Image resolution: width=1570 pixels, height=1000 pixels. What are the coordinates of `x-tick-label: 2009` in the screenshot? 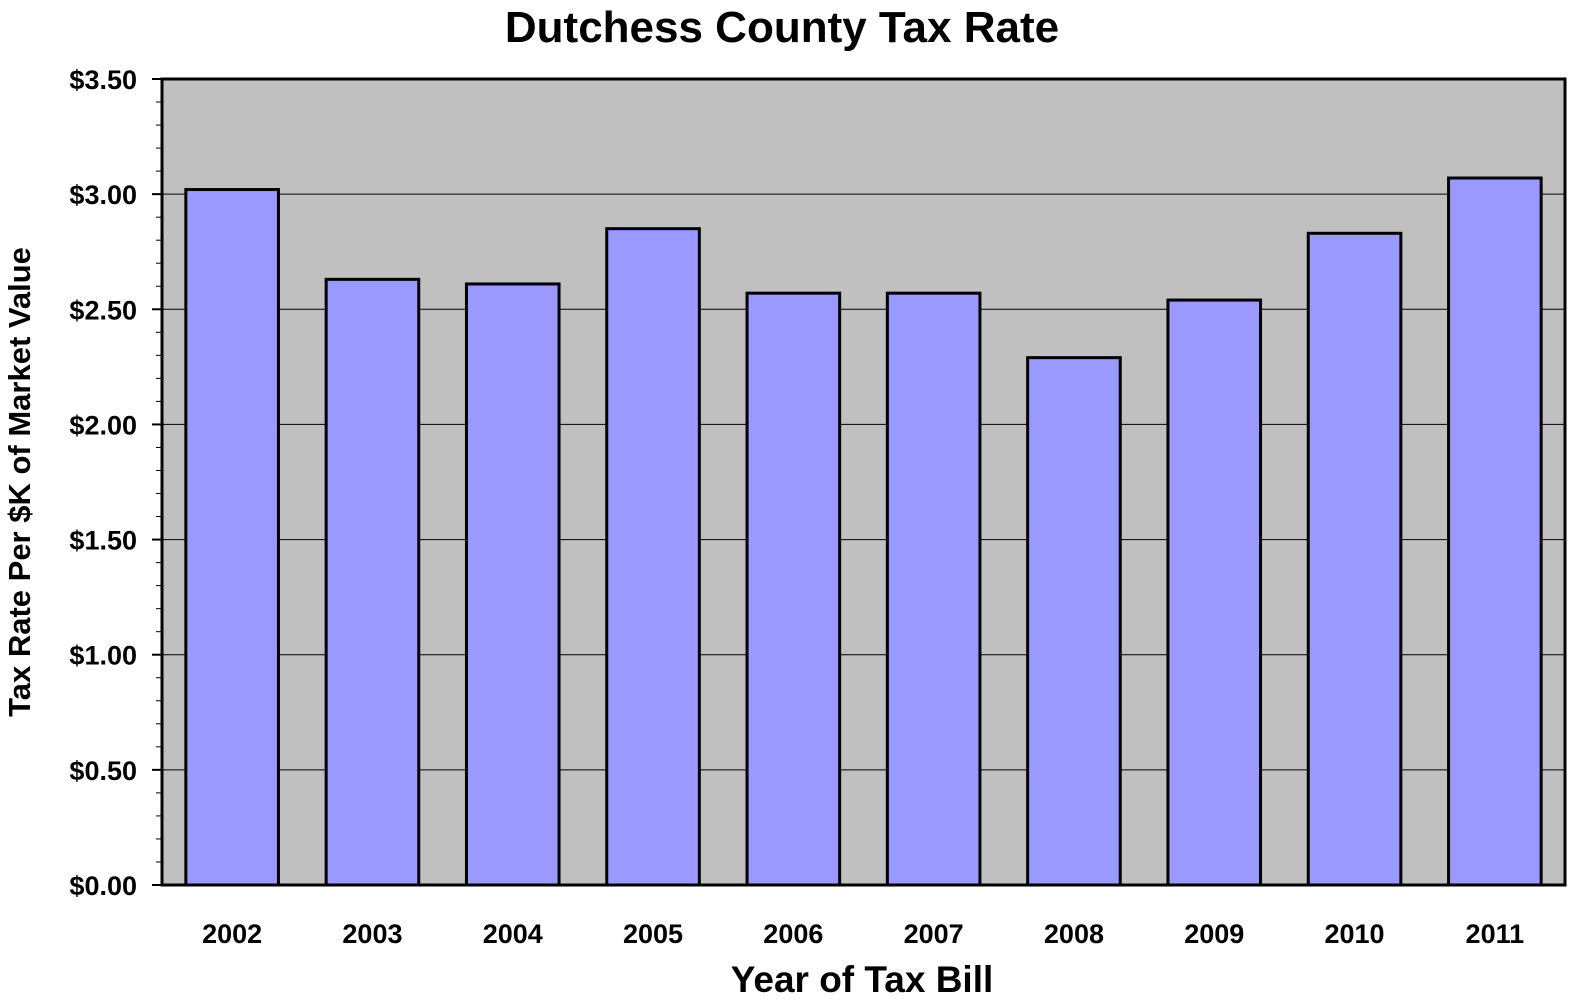 It's located at (1214, 934).